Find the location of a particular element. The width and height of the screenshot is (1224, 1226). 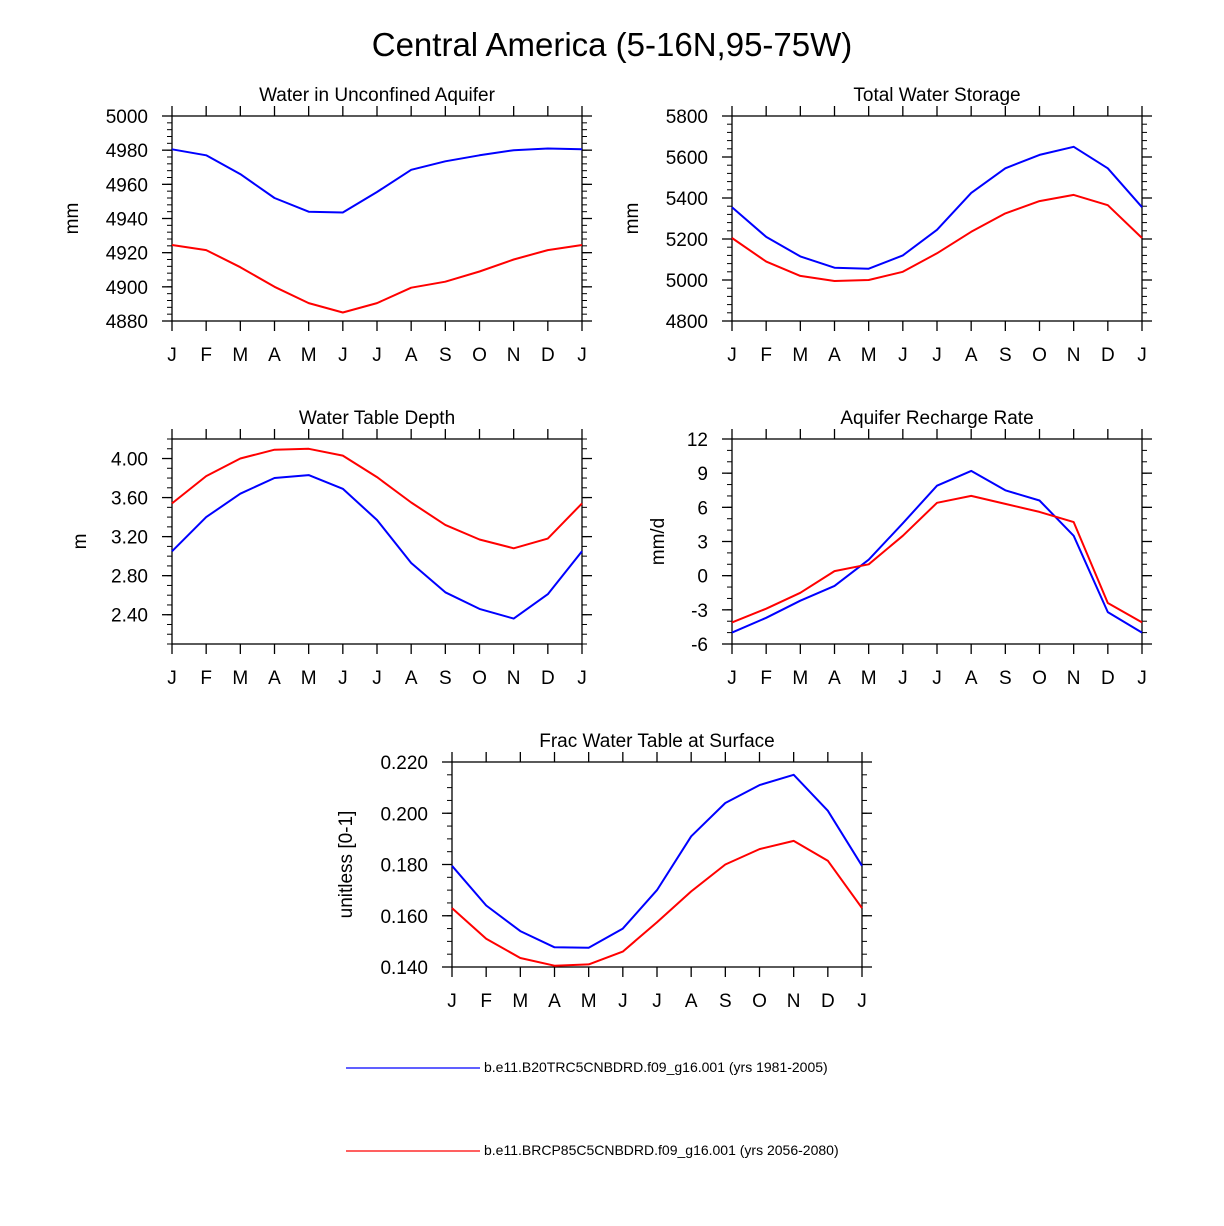

y-tick-label: 0 is located at coordinates (702, 577).